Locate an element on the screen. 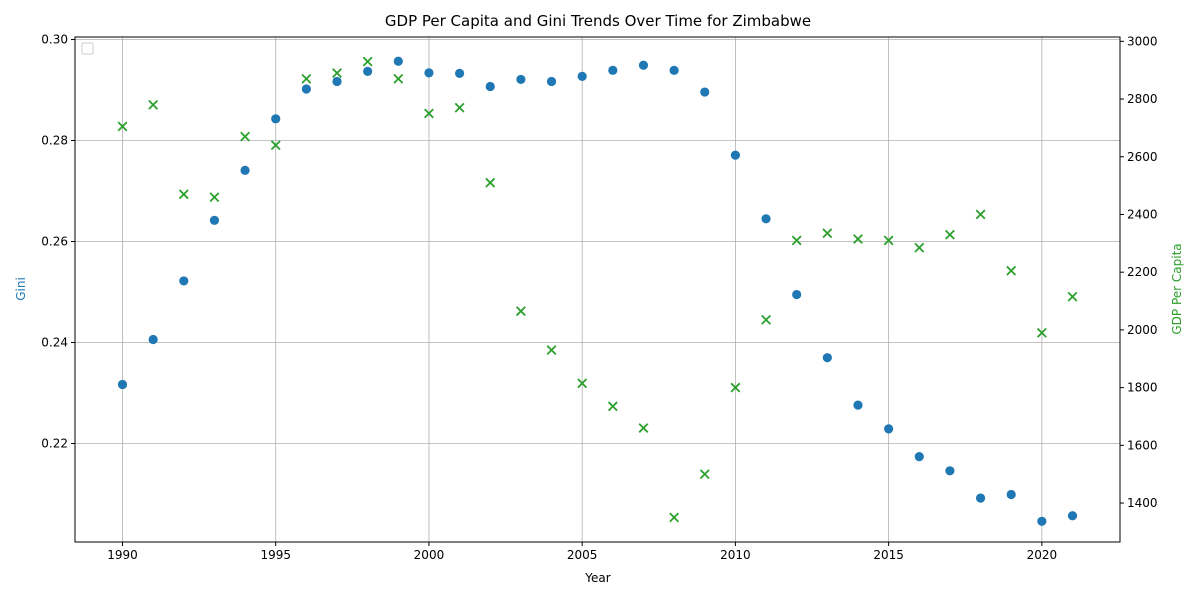  y-left-tick-label: 0.30 is located at coordinates (54, 40).